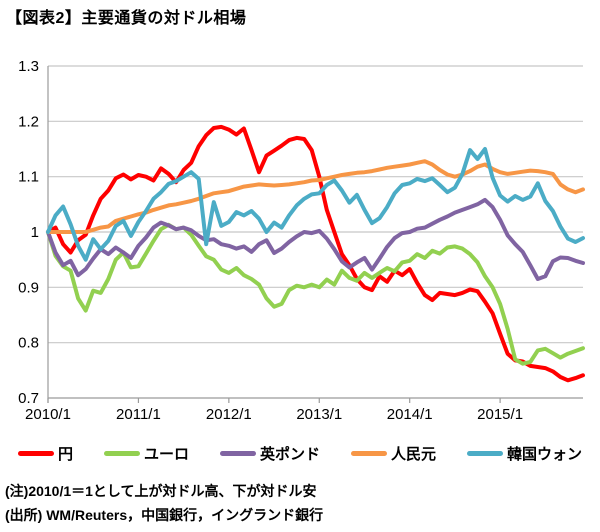 Image resolution: width=600 pixels, height=532 pixels. I want to click on y-tick-label: 0.8, so click(28, 343).